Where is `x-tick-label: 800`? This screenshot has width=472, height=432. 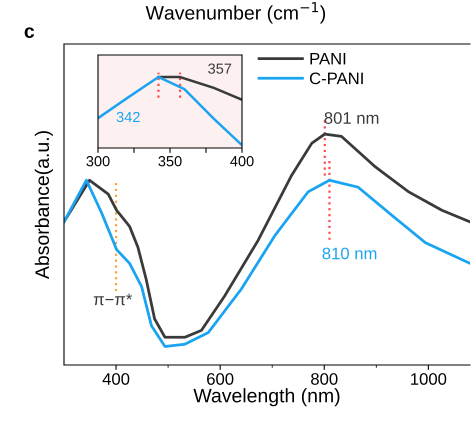 x-tick-label: 800 is located at coordinates (324, 379).